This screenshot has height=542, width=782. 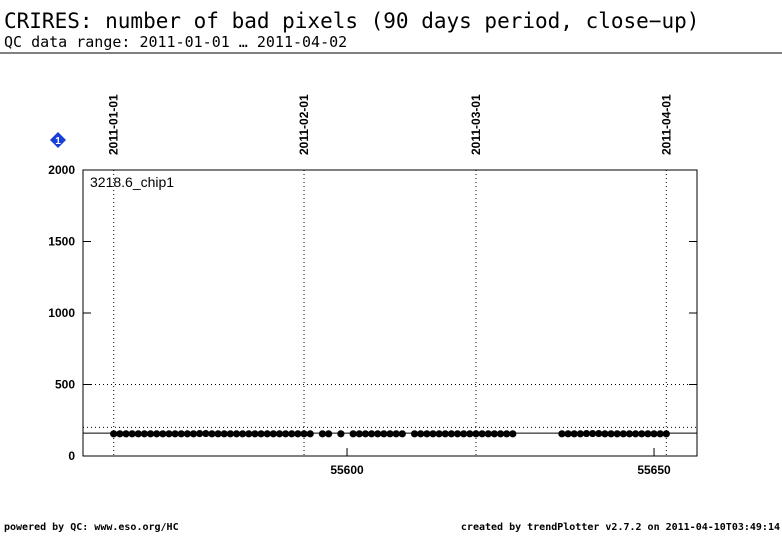 I want to click on y-tick-label: 0, so click(x=71, y=456).